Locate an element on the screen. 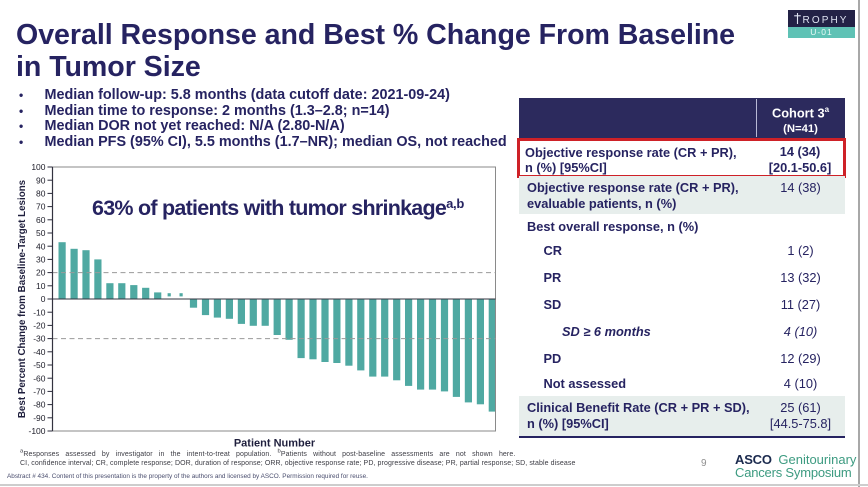 The image size is (868, 487). svg-text: 30 is located at coordinates (41, 260).